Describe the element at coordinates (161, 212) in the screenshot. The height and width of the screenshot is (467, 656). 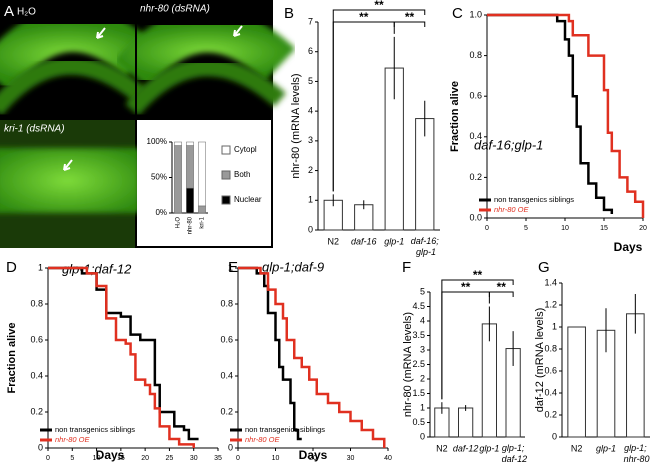
I see `y-tick-label: 0%` at that location.